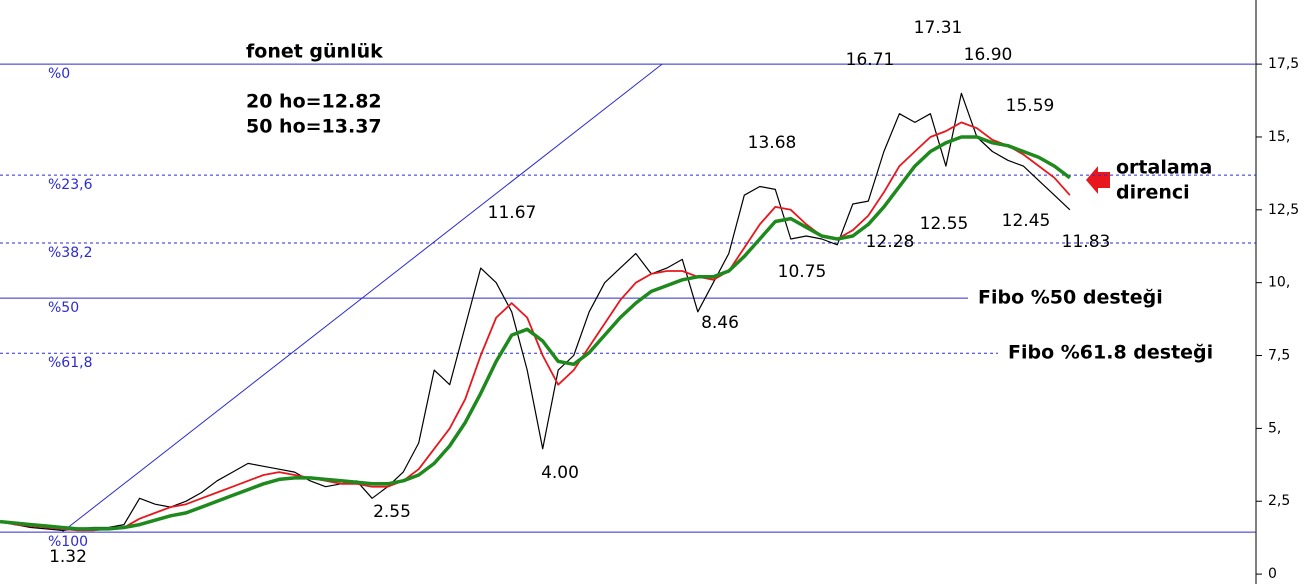 This screenshot has height=584, width=1316. What do you see at coordinates (1110, 353) in the screenshot?
I see `fib-note: Fibo %61.8 desteği` at bounding box center [1110, 353].